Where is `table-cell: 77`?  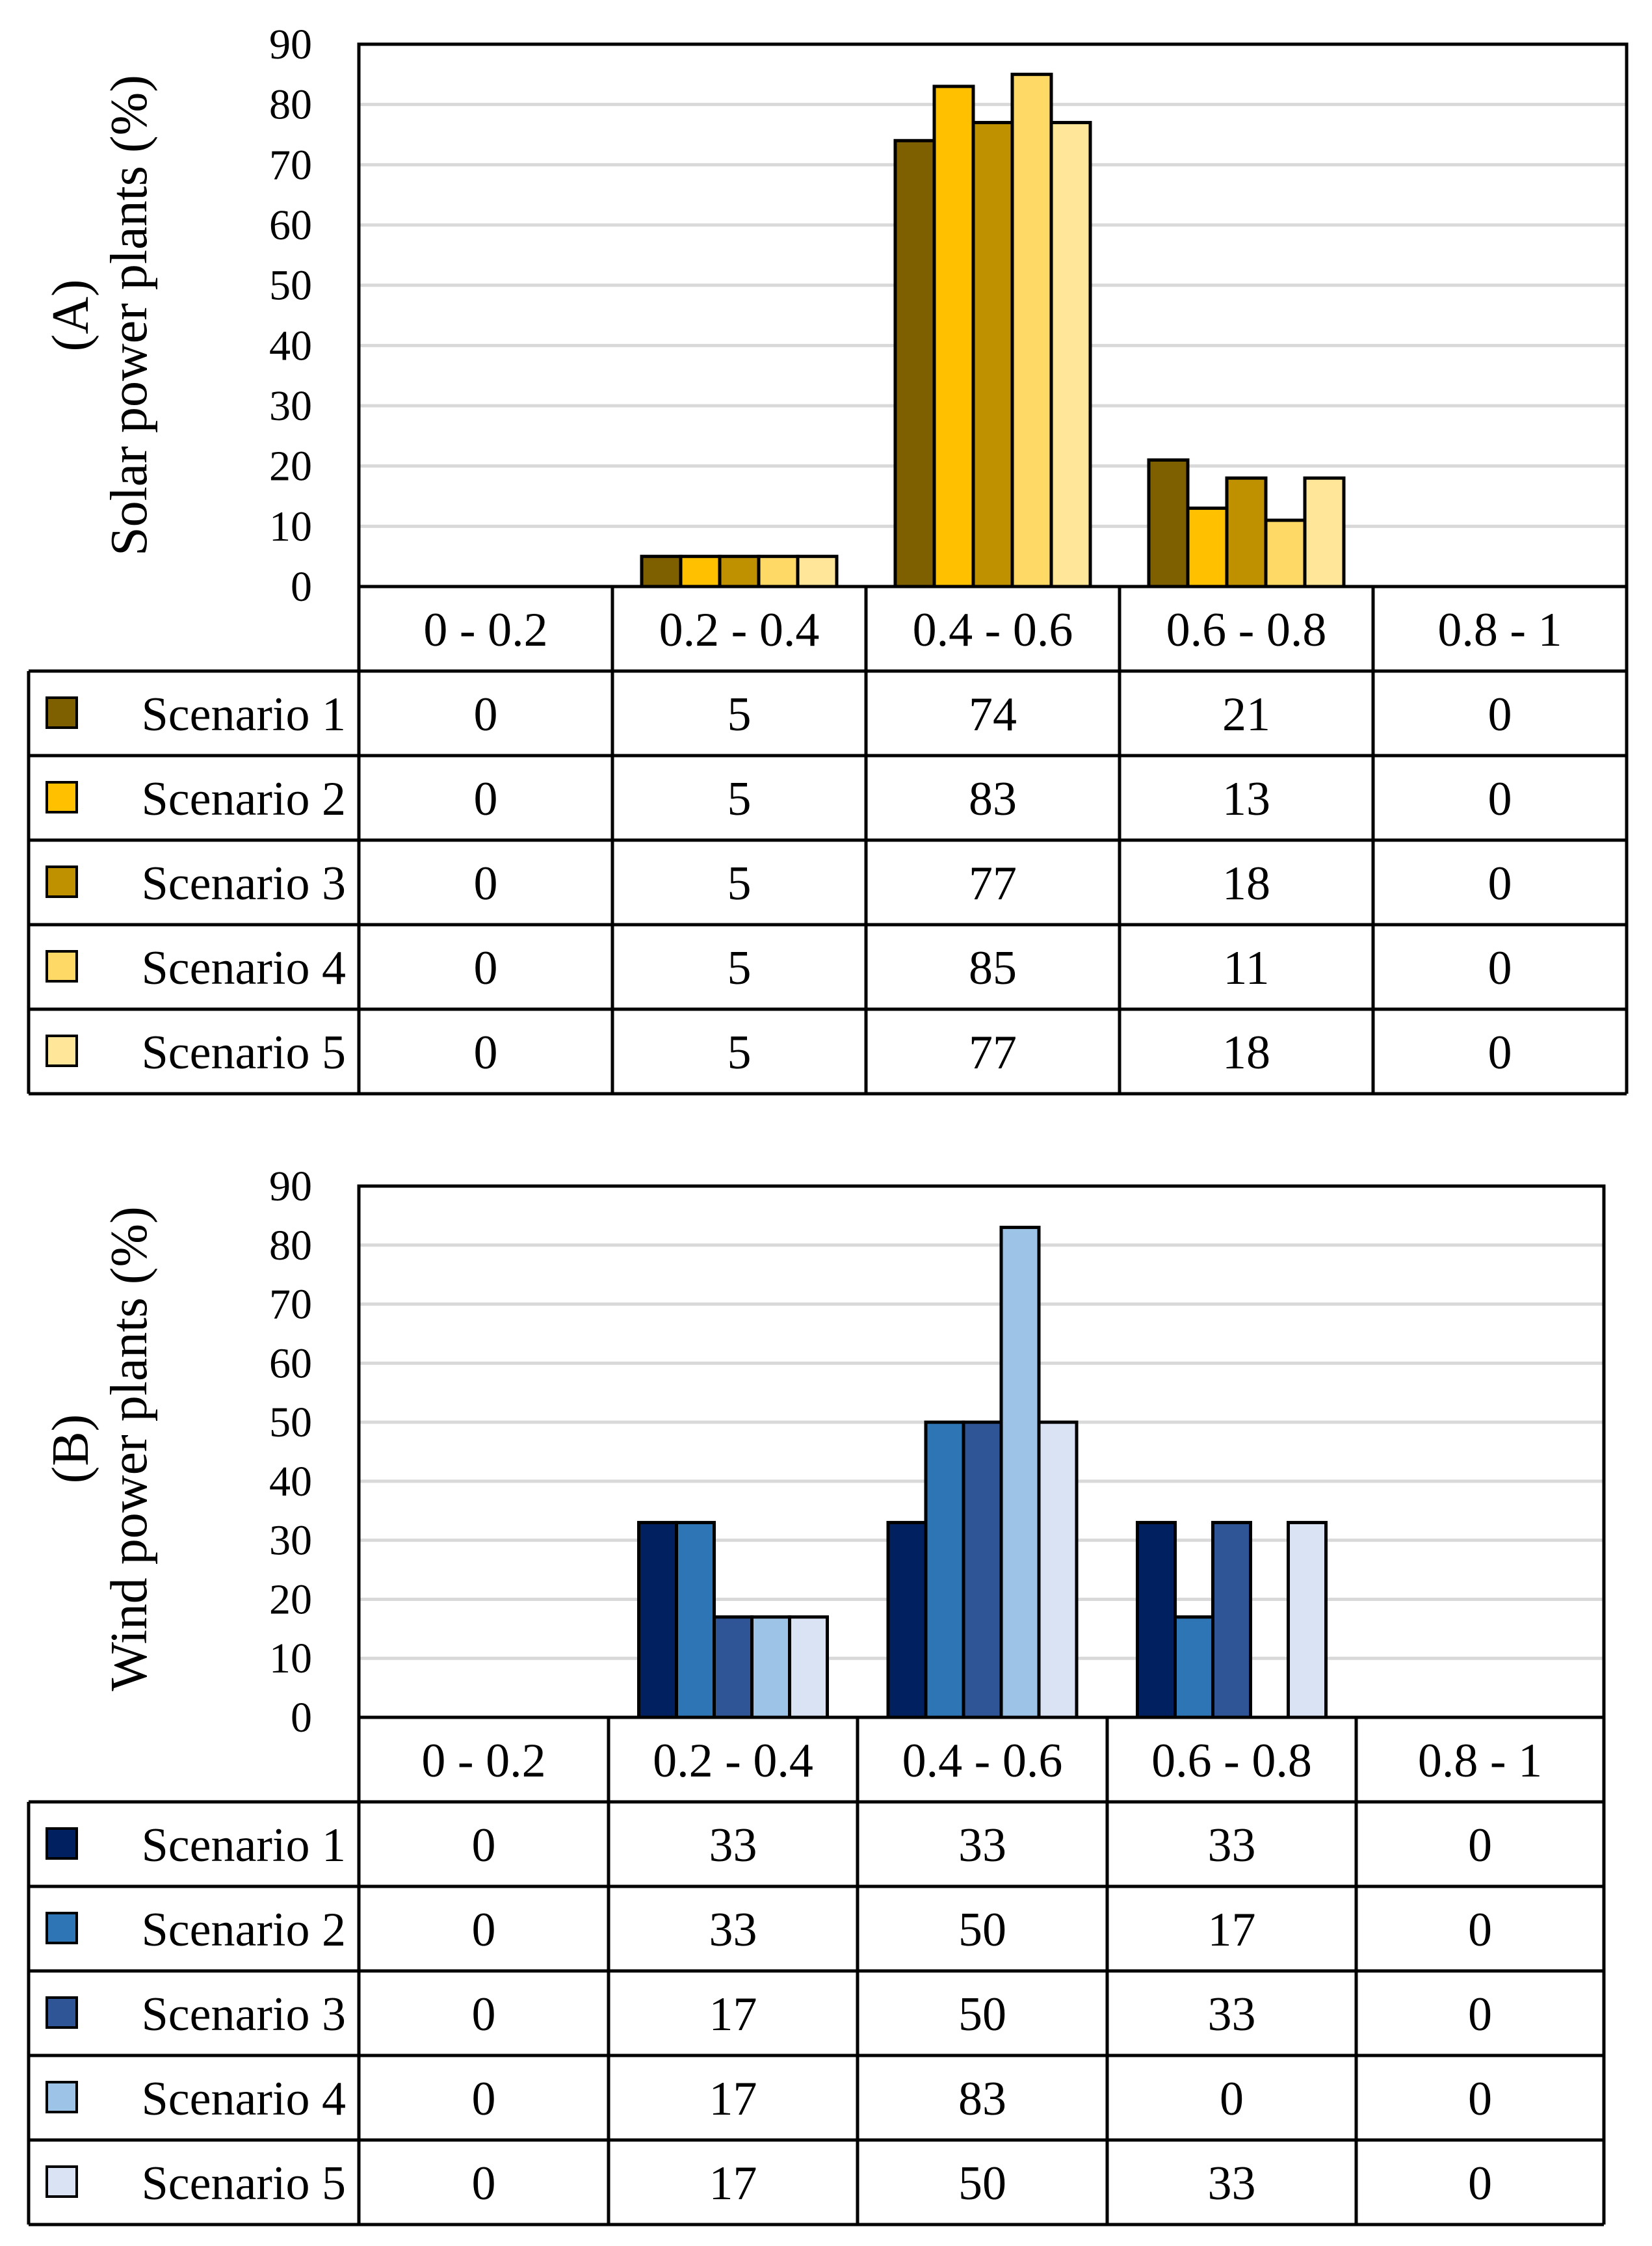 table-cell: 77 is located at coordinates (993, 1052).